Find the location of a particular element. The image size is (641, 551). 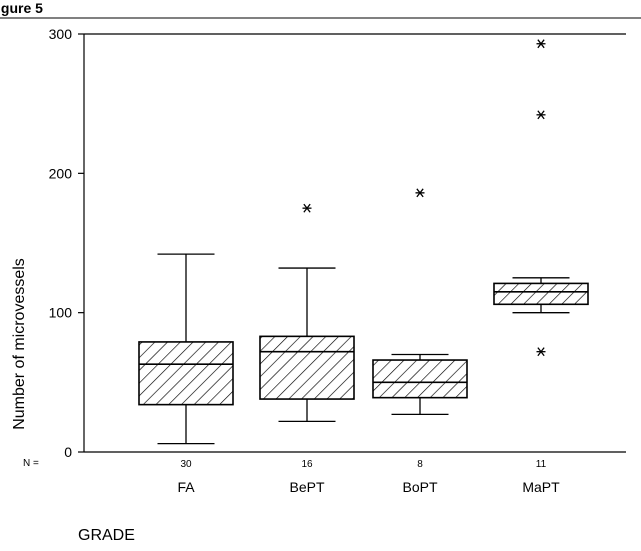

n-count-BoPT: 8 is located at coordinates (420, 464).